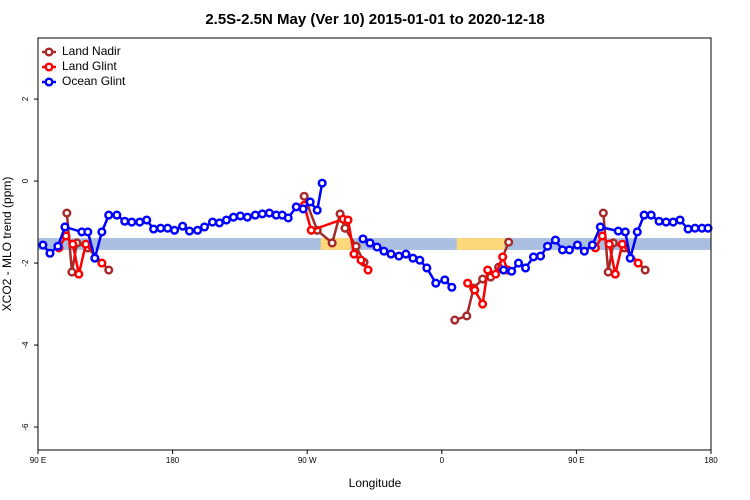 This screenshot has width=750, height=500. I want to click on y-tick-label: 0, so click(25, 180).